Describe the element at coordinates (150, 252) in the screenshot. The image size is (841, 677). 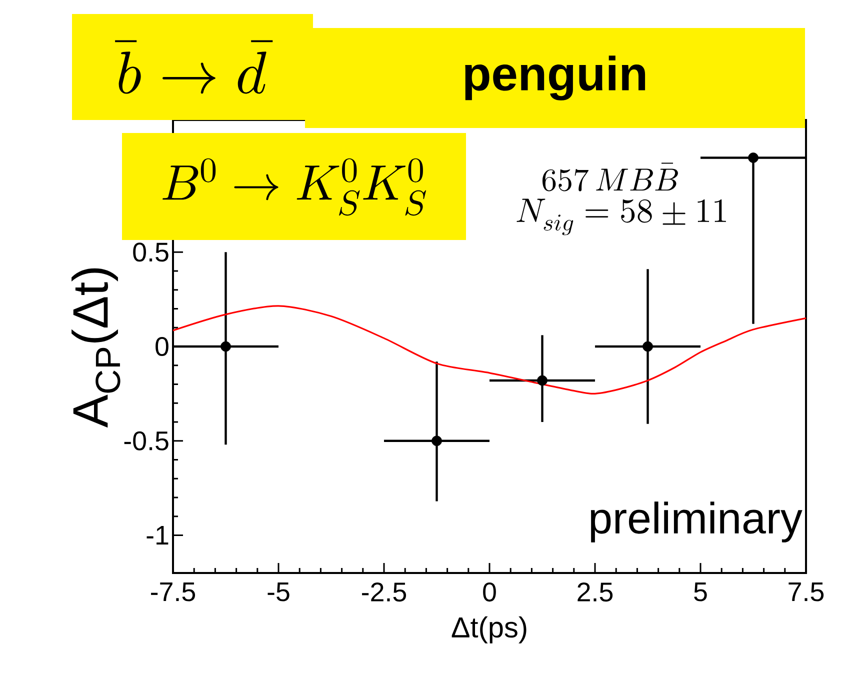
I see `y-tick-label: 0.5` at that location.